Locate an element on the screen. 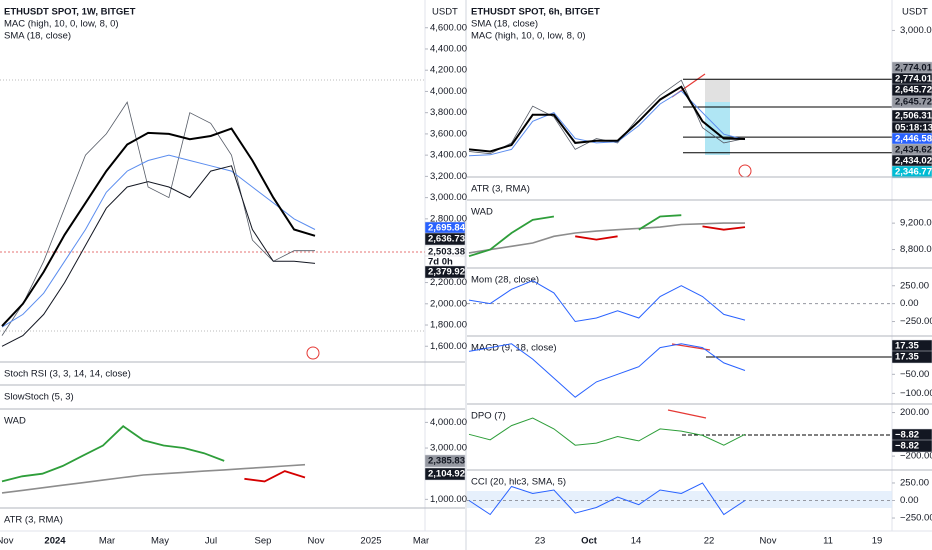 The image size is (932, 550). y-tick-label: 4,000.00 is located at coordinates (448, 422).